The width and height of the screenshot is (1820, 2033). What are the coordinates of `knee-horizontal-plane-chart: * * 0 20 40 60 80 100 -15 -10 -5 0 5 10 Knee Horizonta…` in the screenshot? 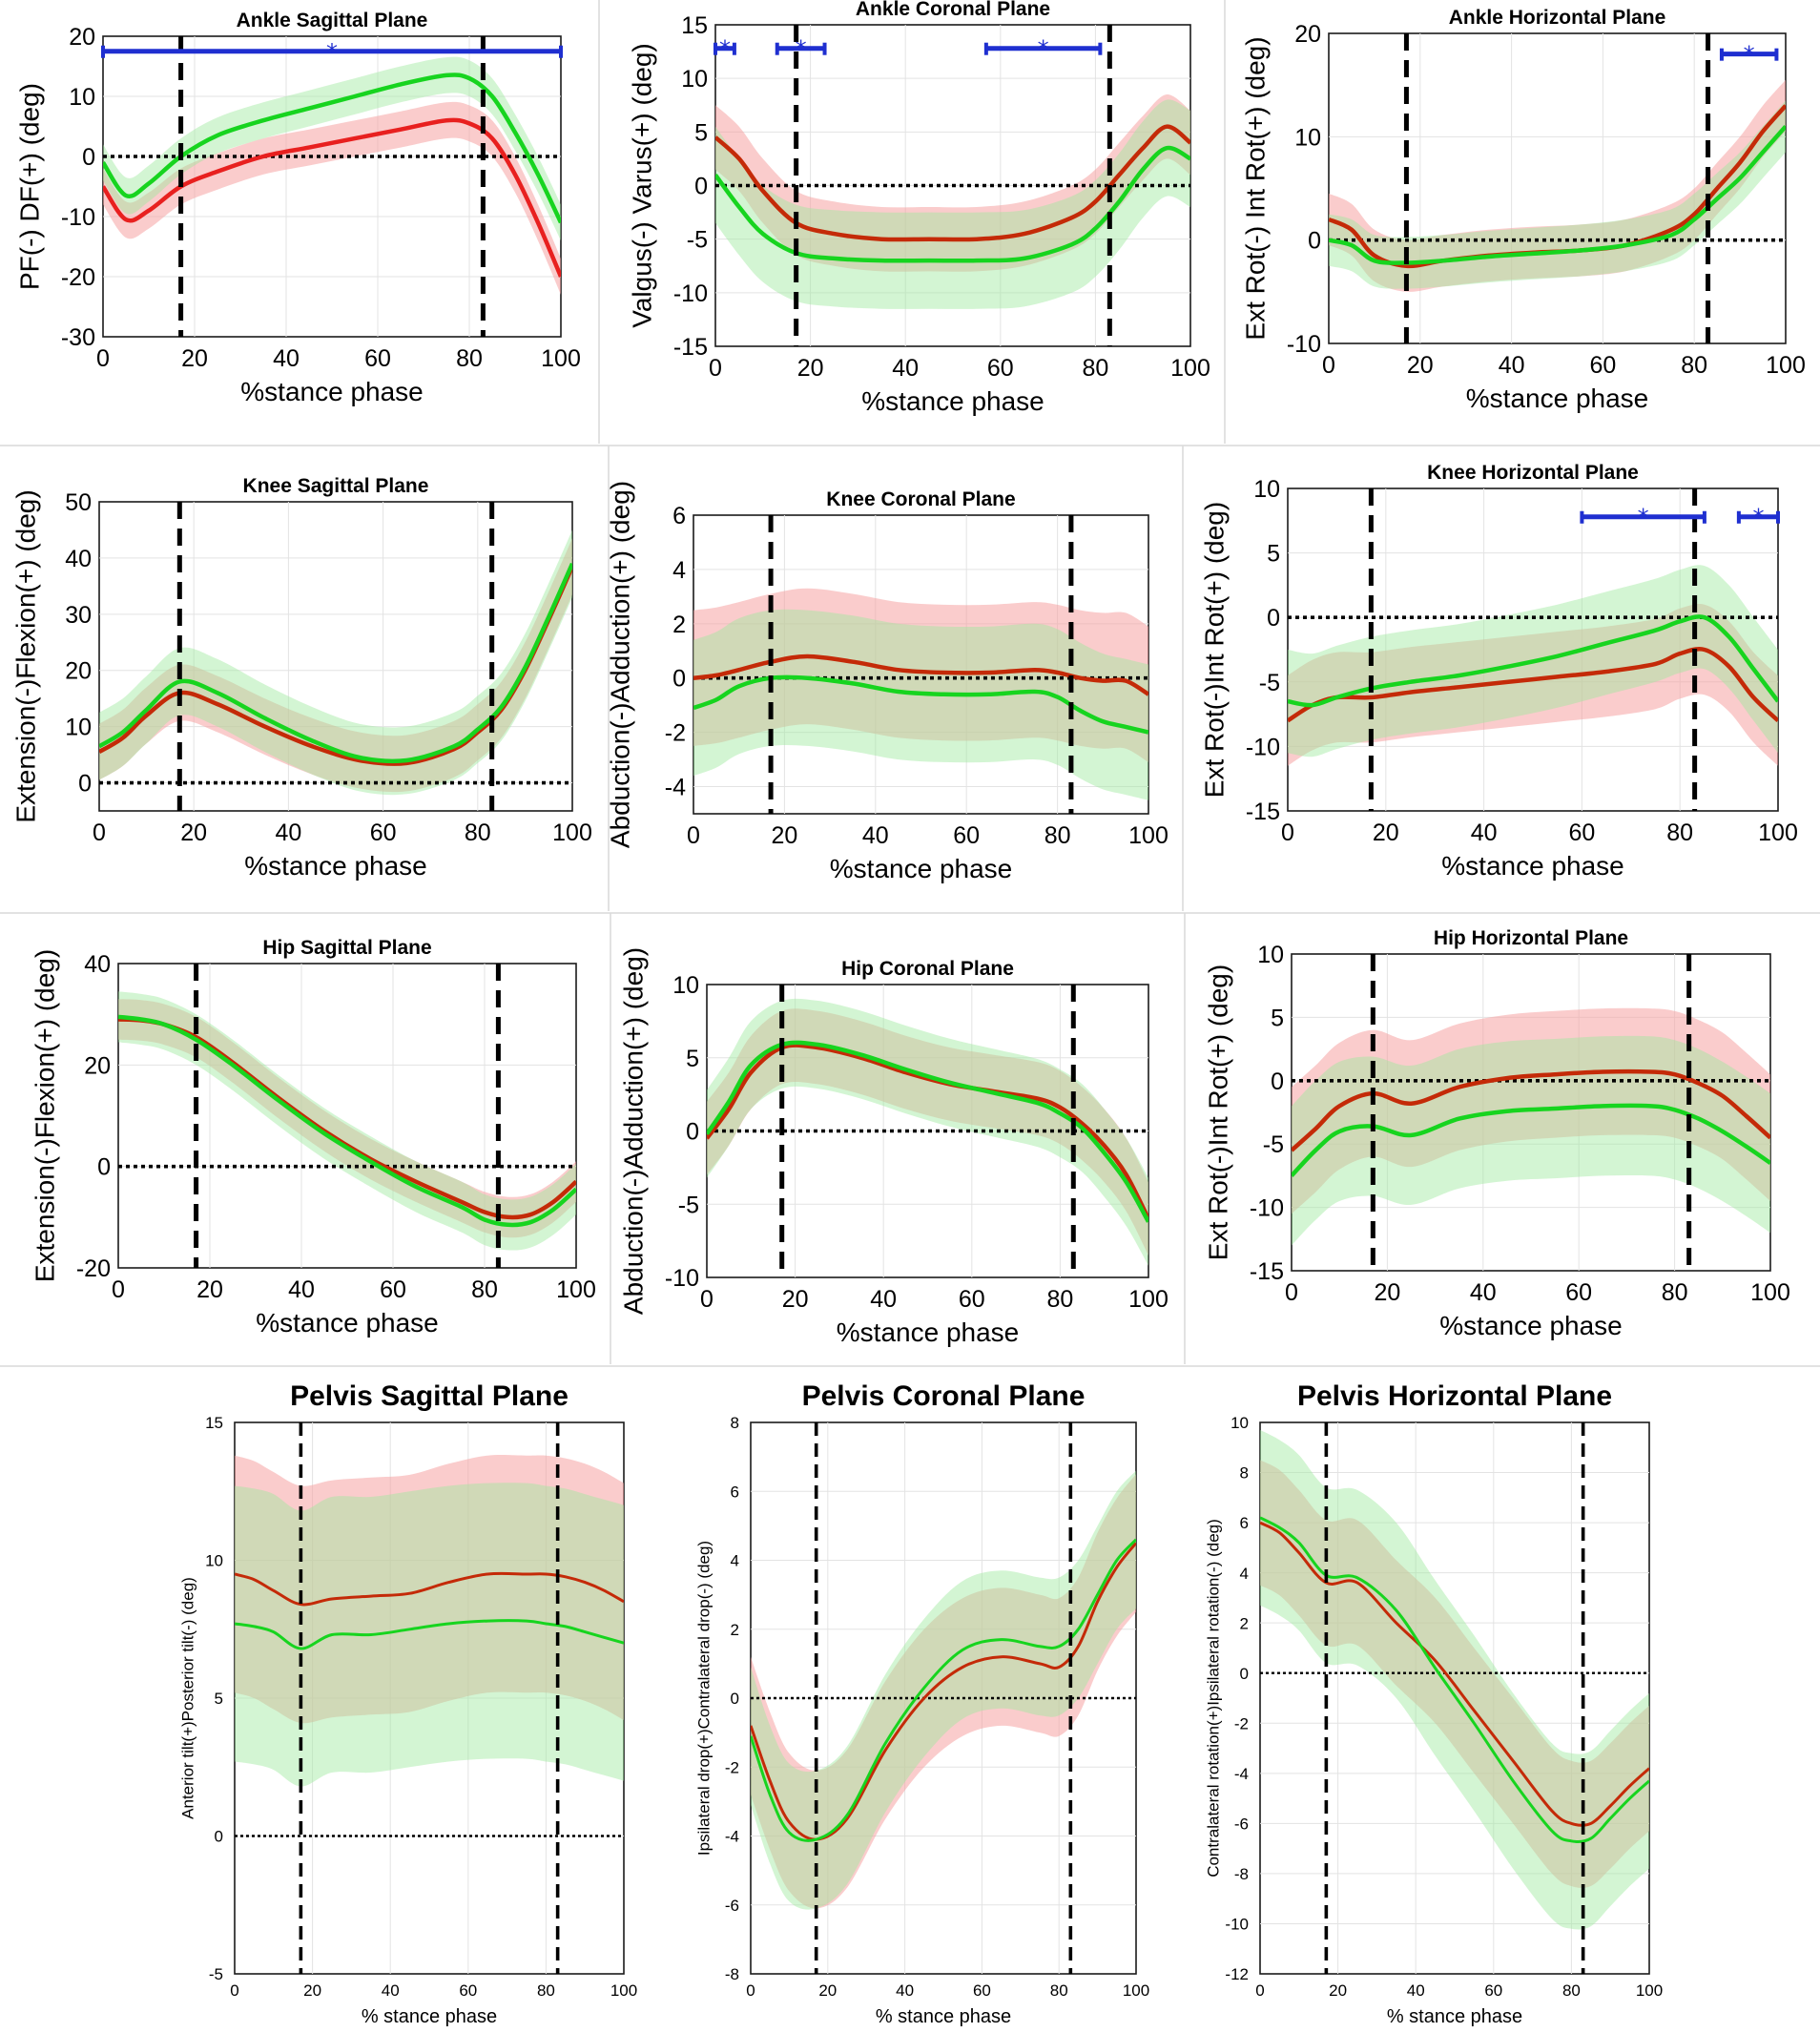 It's located at (1498, 671).